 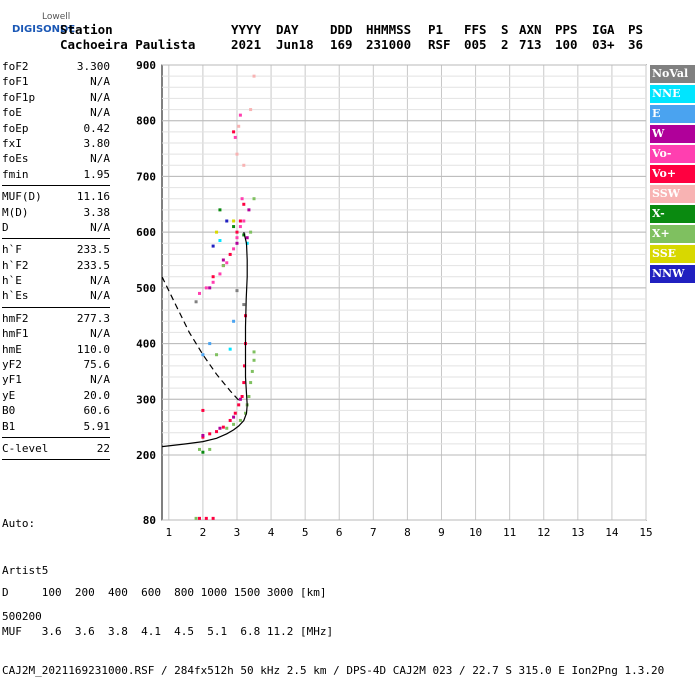 What do you see at coordinates (97, 212) in the screenshot?
I see `param-value: 3.38` at bounding box center [97, 212].